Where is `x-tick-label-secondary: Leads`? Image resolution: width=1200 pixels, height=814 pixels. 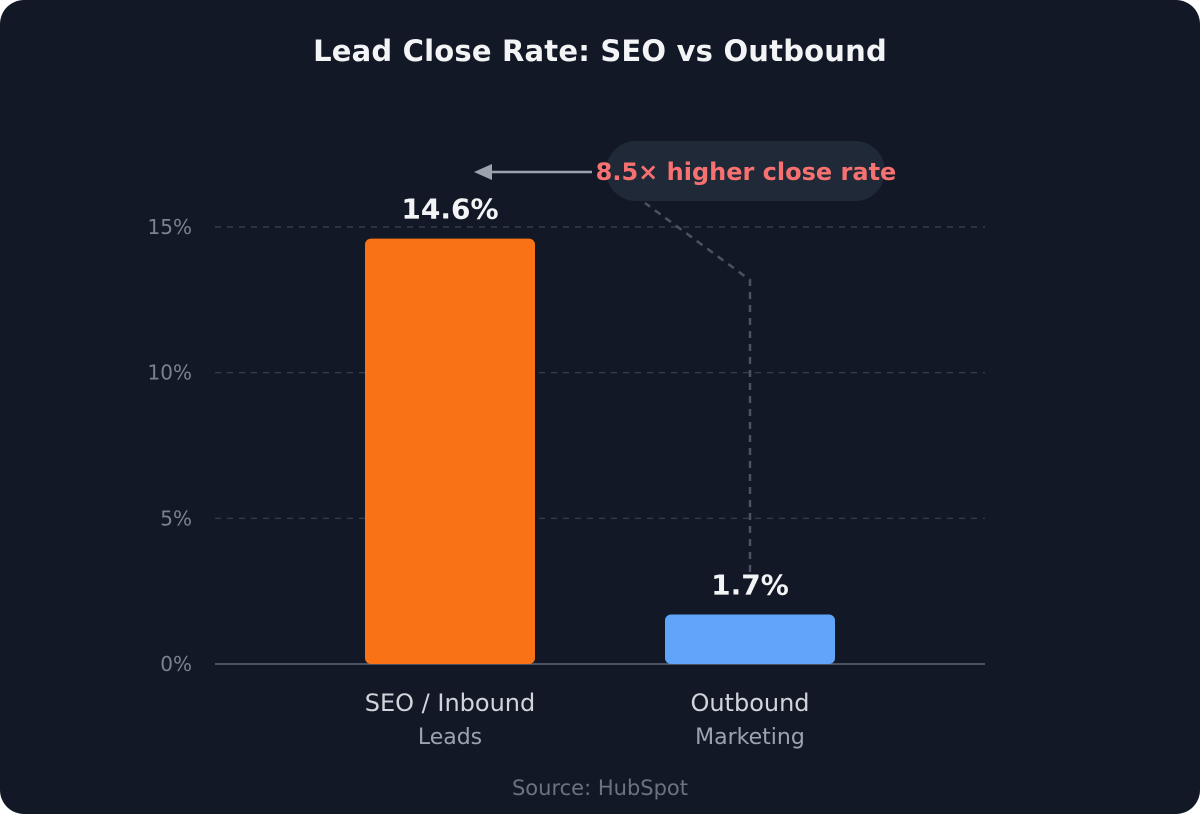 x-tick-label-secondary: Leads is located at coordinates (450, 737).